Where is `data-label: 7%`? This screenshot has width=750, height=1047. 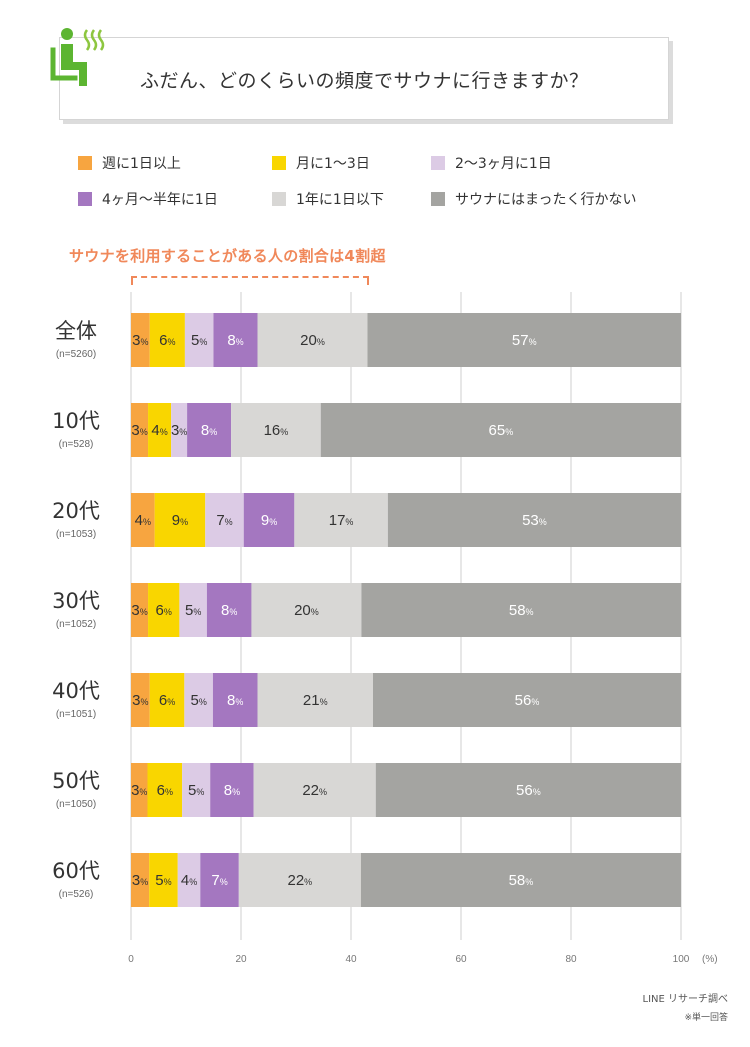
data-label: 7% is located at coordinates (219, 880).